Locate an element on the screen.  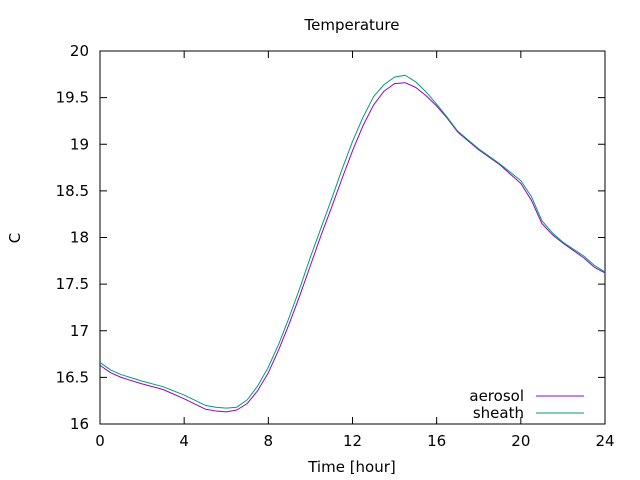
x-tick-label: 4 is located at coordinates (184, 441).